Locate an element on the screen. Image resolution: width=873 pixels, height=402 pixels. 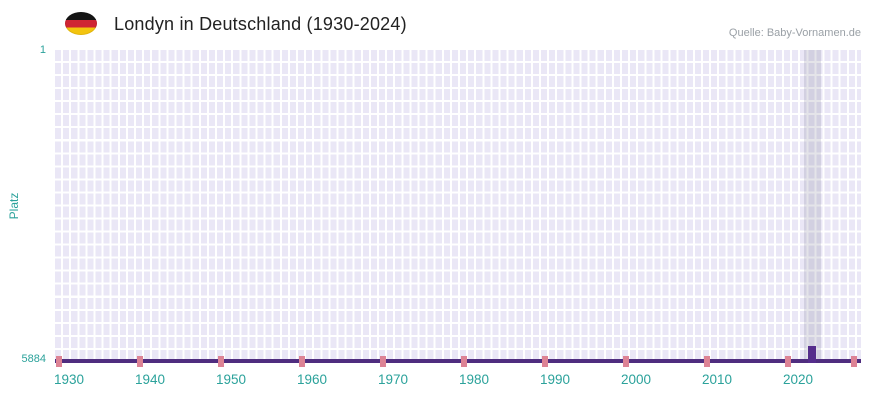
x-axis-tick: 1990 is located at coordinates (555, 379).